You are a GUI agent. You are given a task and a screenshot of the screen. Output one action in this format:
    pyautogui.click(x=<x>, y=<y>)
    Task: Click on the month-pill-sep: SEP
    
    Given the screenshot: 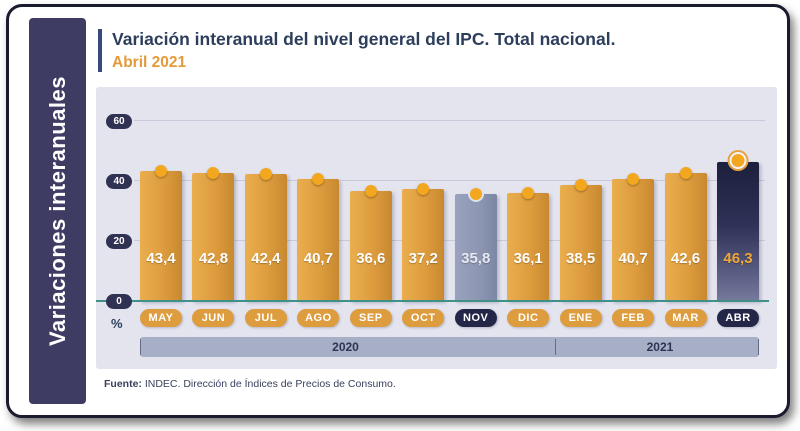 What is the action you would take?
    pyautogui.click(x=370, y=317)
    